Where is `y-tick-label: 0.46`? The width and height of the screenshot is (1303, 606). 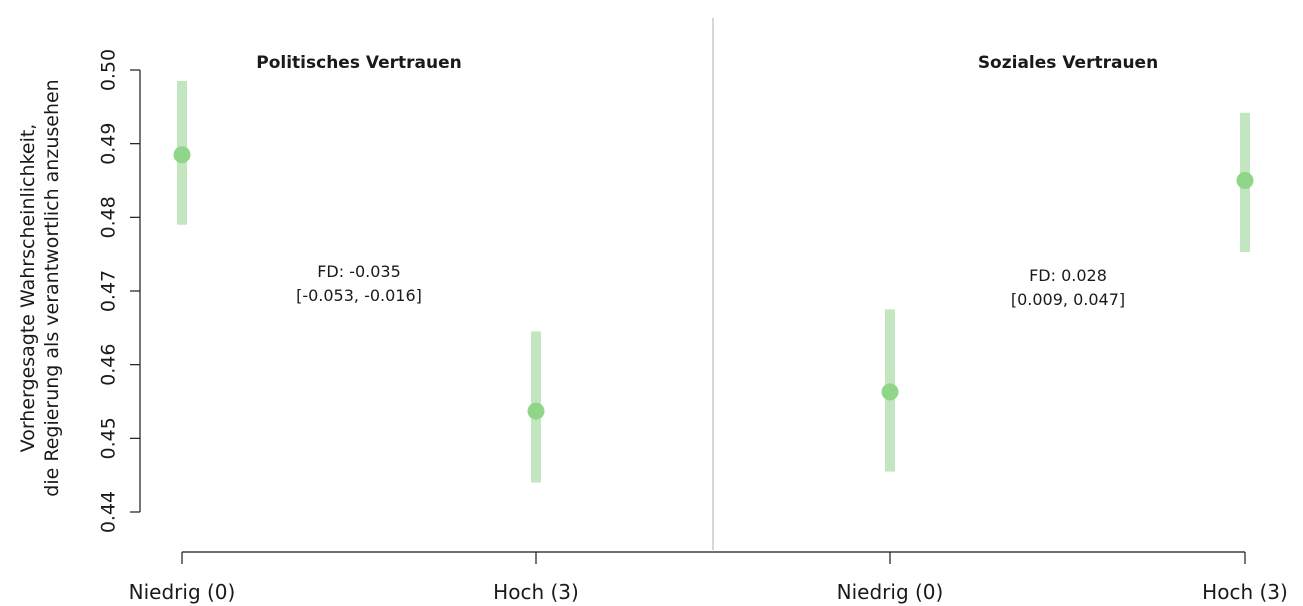
y-tick-label: 0.46 is located at coordinates (109, 365).